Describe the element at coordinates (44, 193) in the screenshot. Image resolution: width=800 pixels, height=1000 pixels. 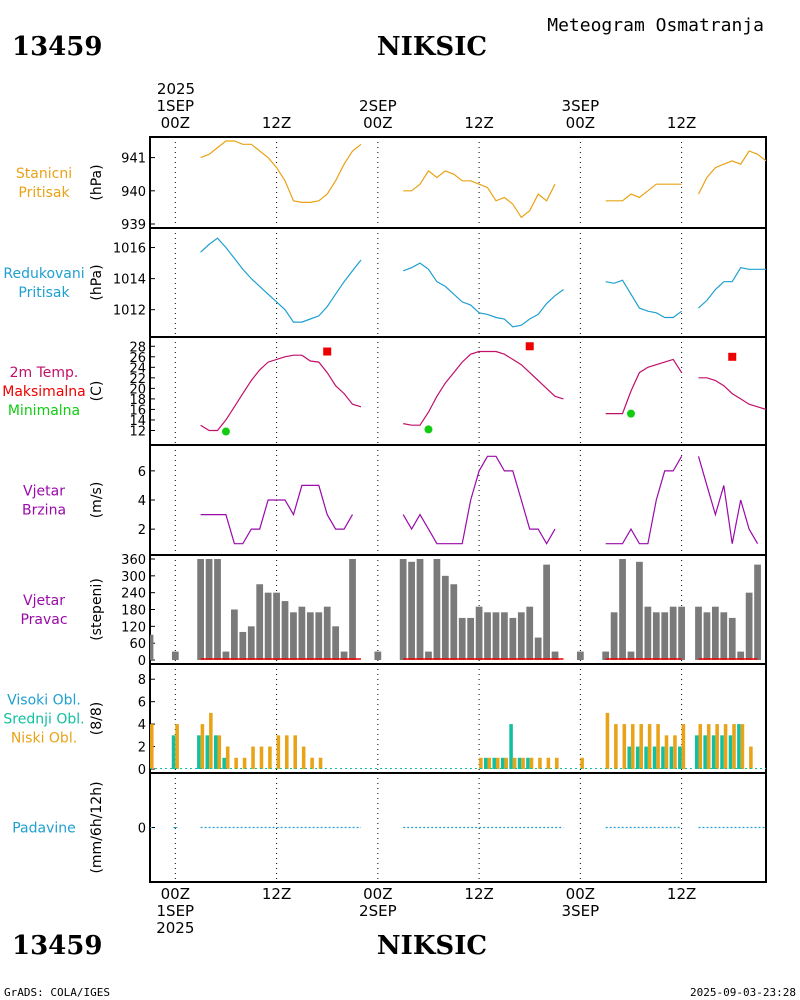
I see `variable-label: Pritisak` at that location.